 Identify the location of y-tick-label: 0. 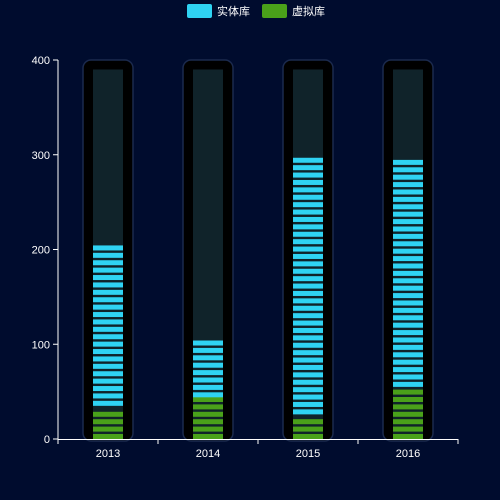
(47, 440).